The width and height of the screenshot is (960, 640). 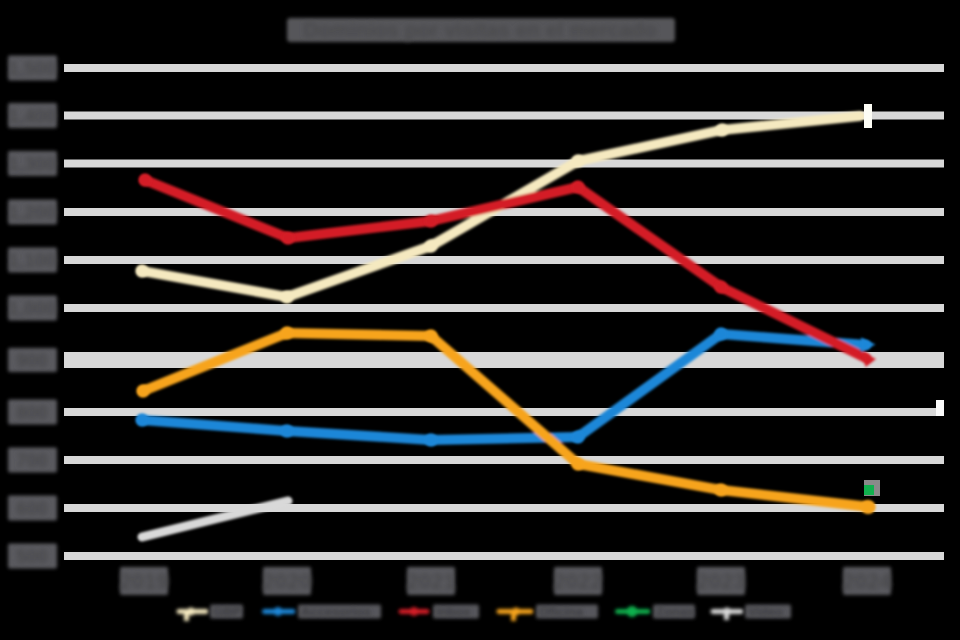 What do you see at coordinates (32, 69) in the screenshot?
I see `svg-text: 1,500` at bounding box center [32, 69].